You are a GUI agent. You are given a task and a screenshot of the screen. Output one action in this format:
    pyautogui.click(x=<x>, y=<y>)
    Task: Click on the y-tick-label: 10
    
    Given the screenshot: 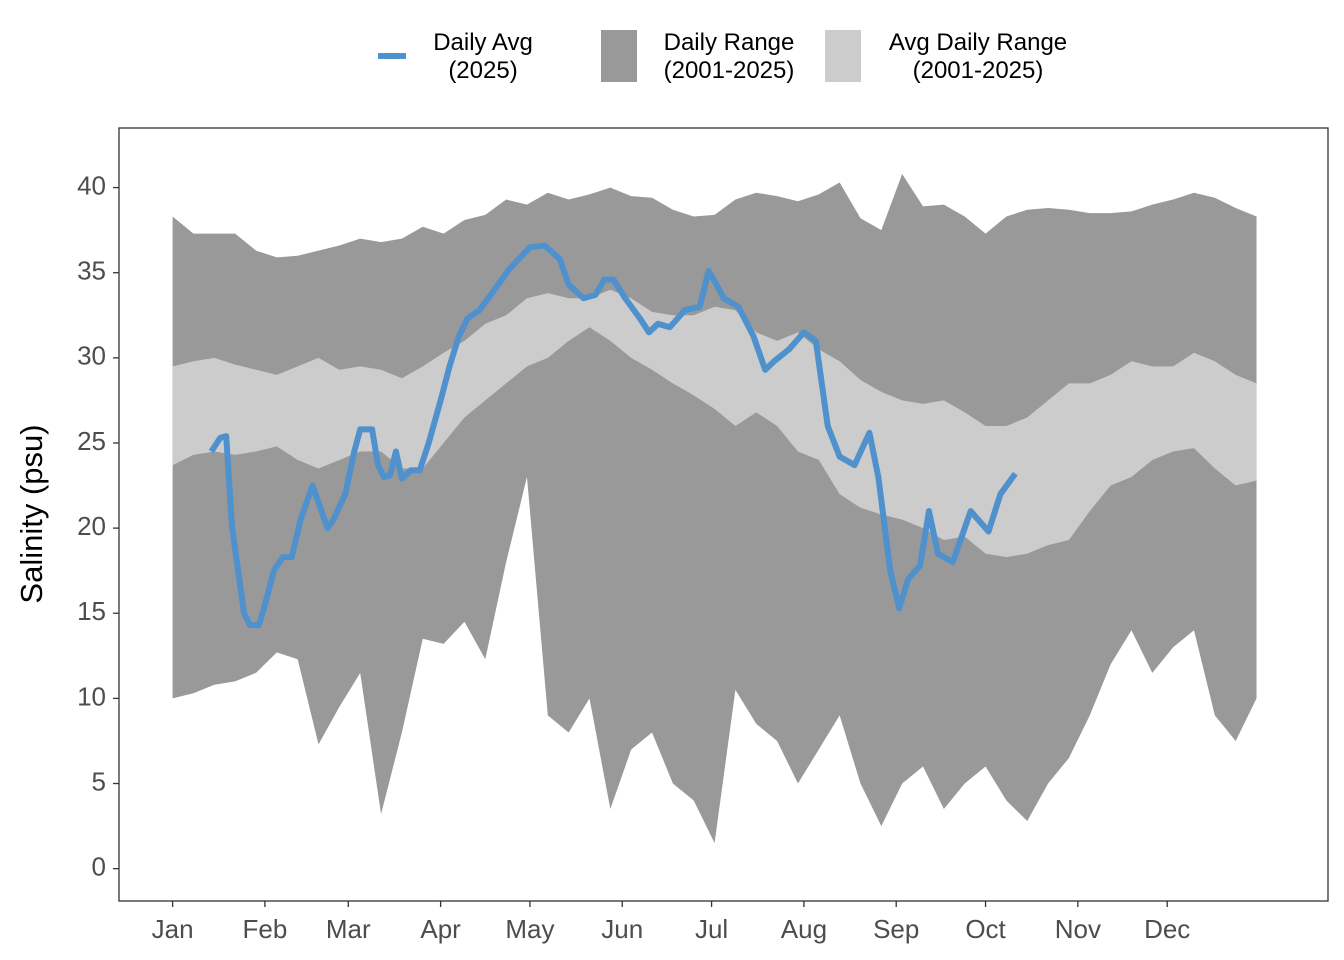 What is the action you would take?
    pyautogui.click(x=91, y=696)
    